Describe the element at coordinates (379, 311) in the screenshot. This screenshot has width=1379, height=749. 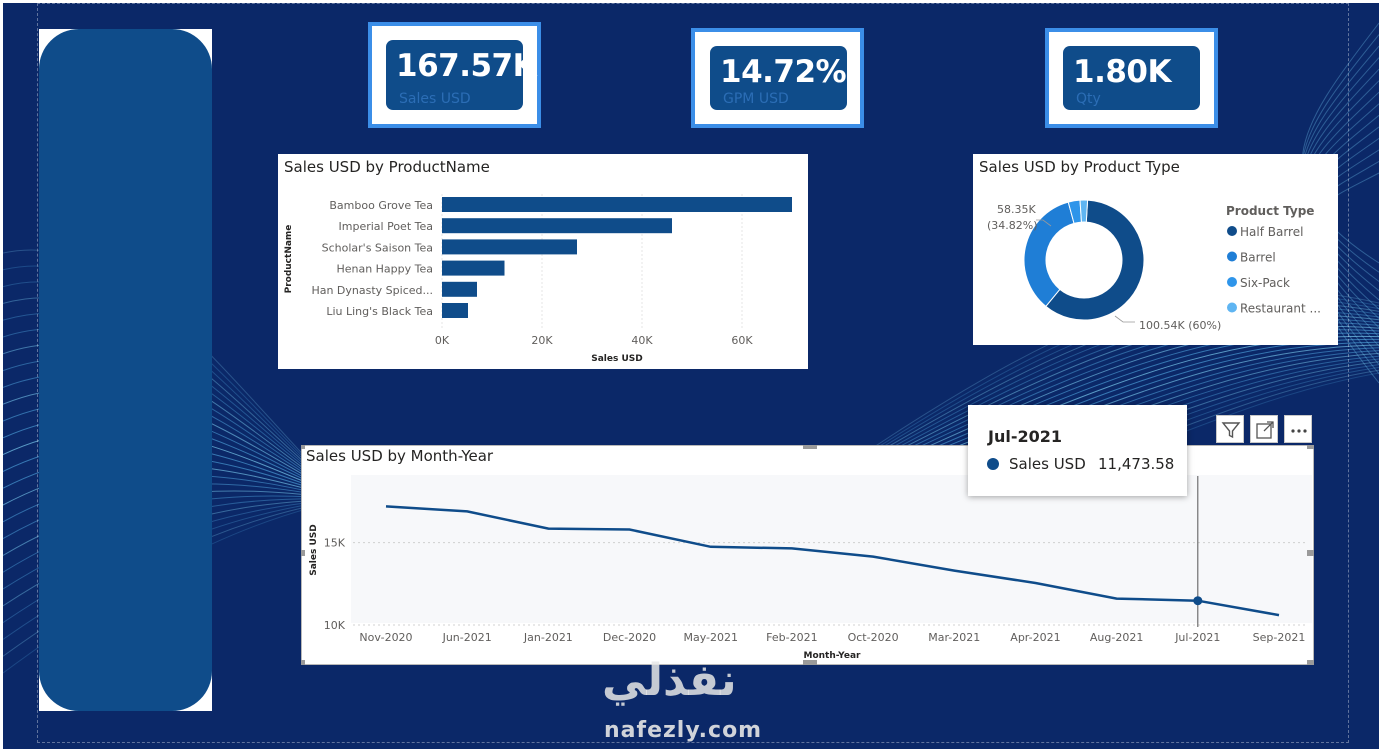
I see `bar-category-label: Liu Ling's Black Tea` at that location.